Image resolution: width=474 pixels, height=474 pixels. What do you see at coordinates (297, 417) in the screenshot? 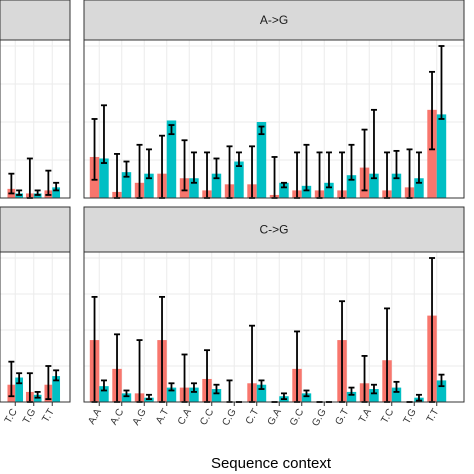
I see `x-tick-label: G.C` at bounding box center [297, 417].